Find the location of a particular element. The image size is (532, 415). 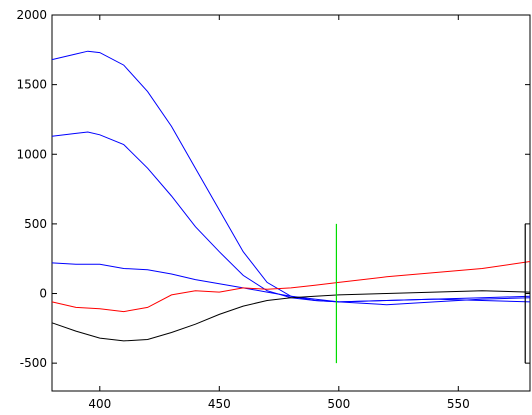

y-tick-label: 0 is located at coordinates (43, 294).